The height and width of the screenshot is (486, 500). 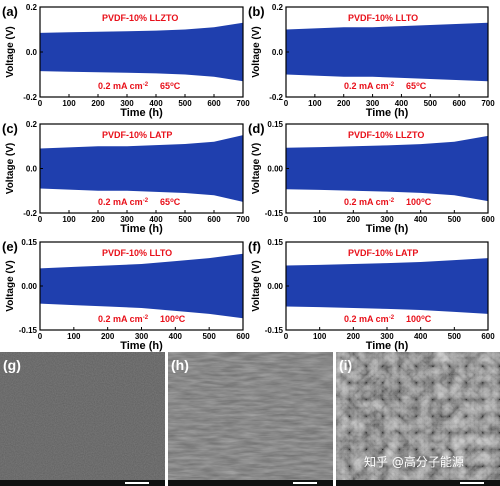 What do you see at coordinates (12, 365) in the screenshot?
I see `panel-letter: (g)` at bounding box center [12, 365].